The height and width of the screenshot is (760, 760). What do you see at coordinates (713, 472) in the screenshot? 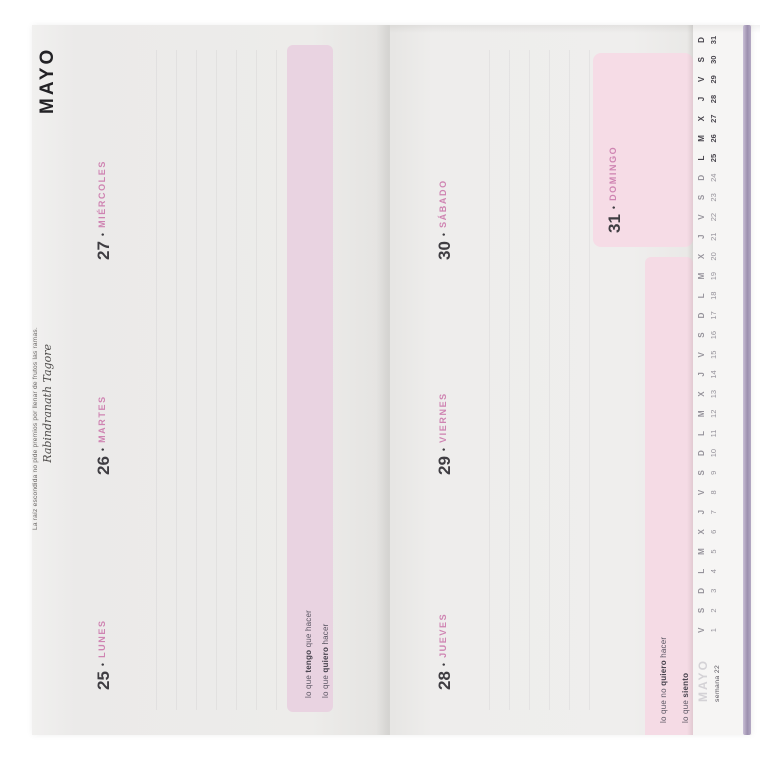
I see `mini-calendar-day-number: 9` at bounding box center [713, 472].